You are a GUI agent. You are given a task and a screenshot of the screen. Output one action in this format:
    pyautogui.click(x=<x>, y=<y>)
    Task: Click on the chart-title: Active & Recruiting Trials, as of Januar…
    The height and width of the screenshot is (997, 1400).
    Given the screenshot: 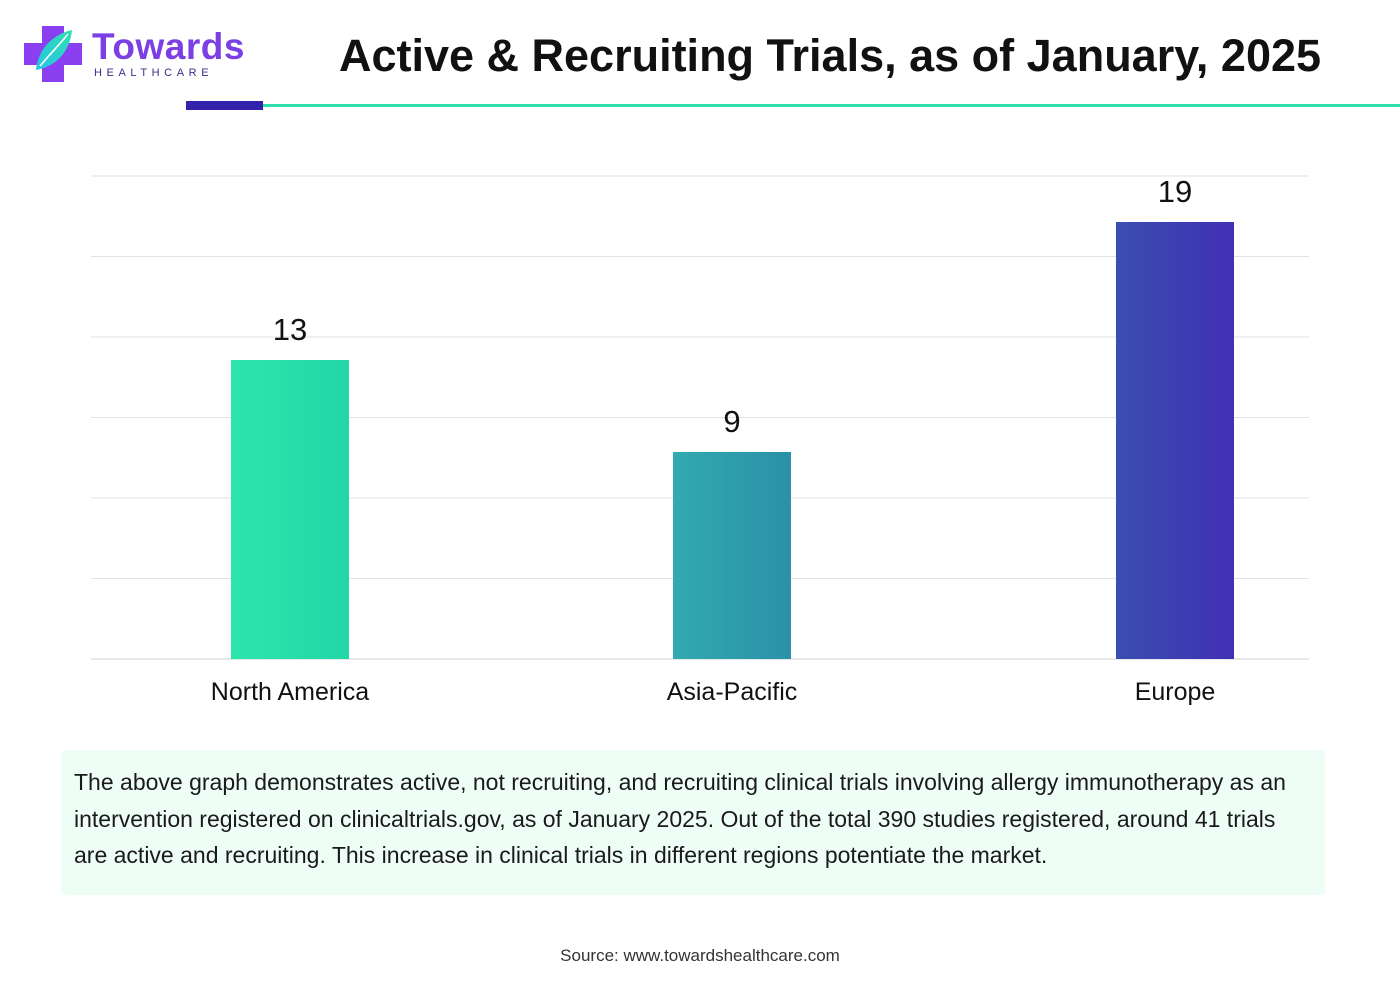 What is the action you would take?
    pyautogui.click(x=830, y=55)
    